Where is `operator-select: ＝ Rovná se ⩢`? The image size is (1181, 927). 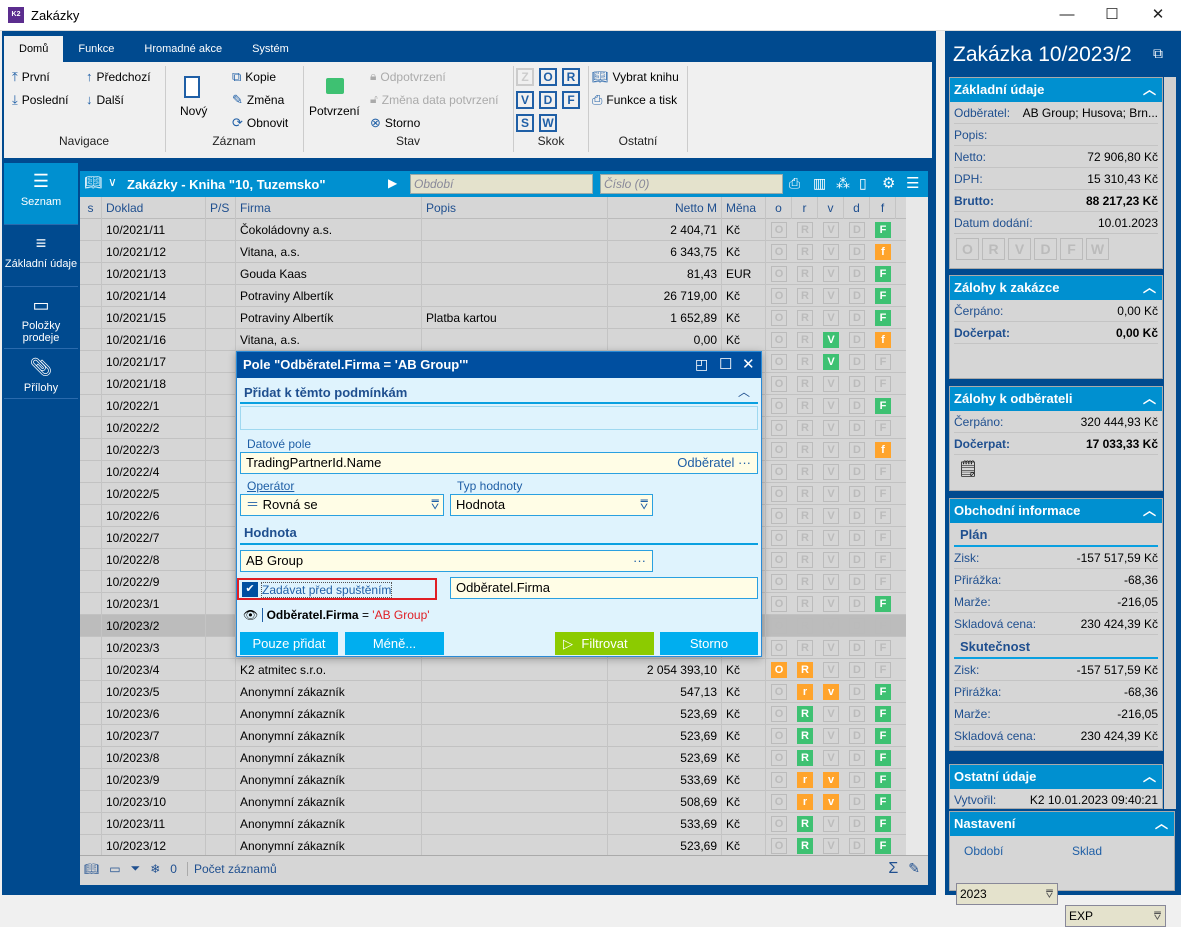
operator-select: ＝ Rovná se ⩢ is located at coordinates (342, 505).